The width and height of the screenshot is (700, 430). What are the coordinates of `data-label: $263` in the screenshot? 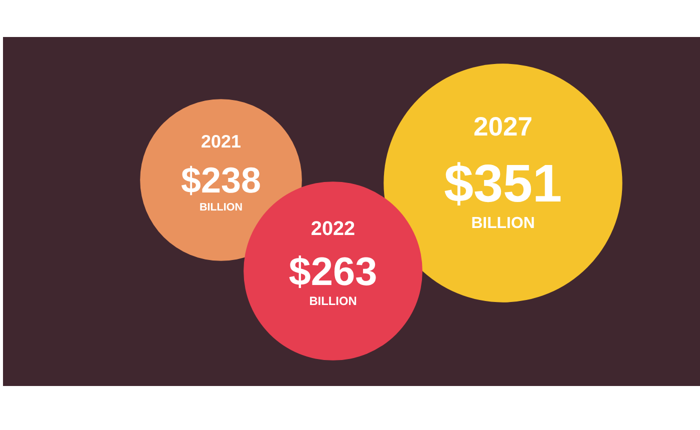 It's located at (333, 272).